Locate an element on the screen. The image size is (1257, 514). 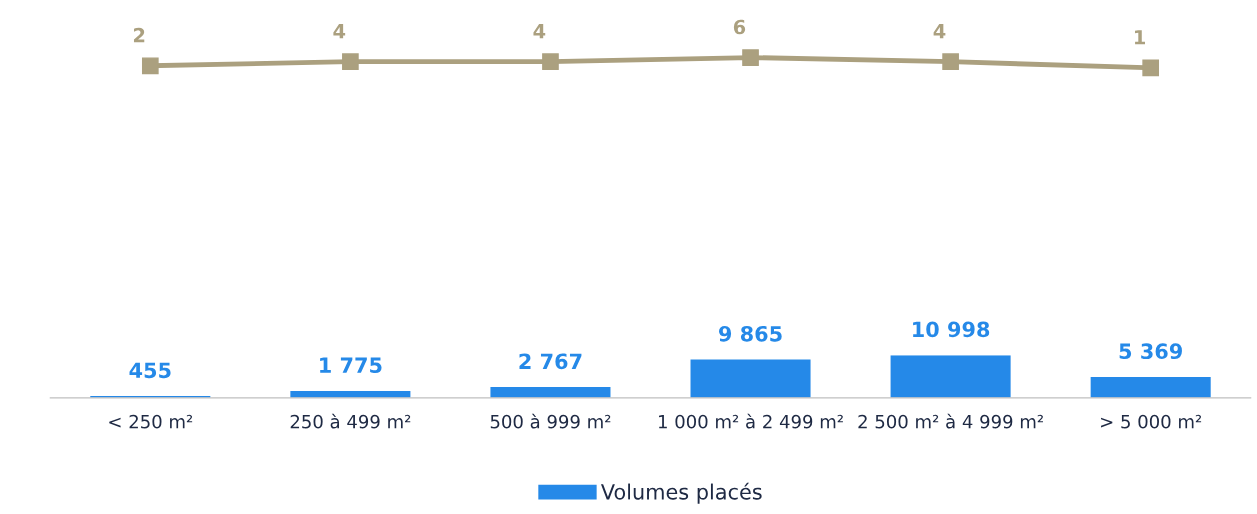
data-label: 5 369 is located at coordinates (1150, 351).